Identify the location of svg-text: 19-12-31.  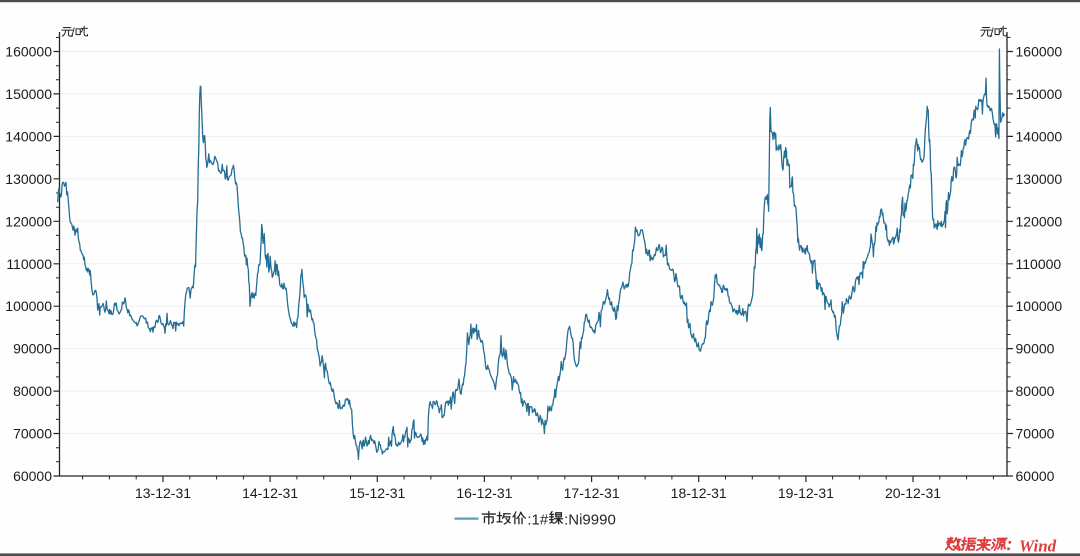
(806, 493).